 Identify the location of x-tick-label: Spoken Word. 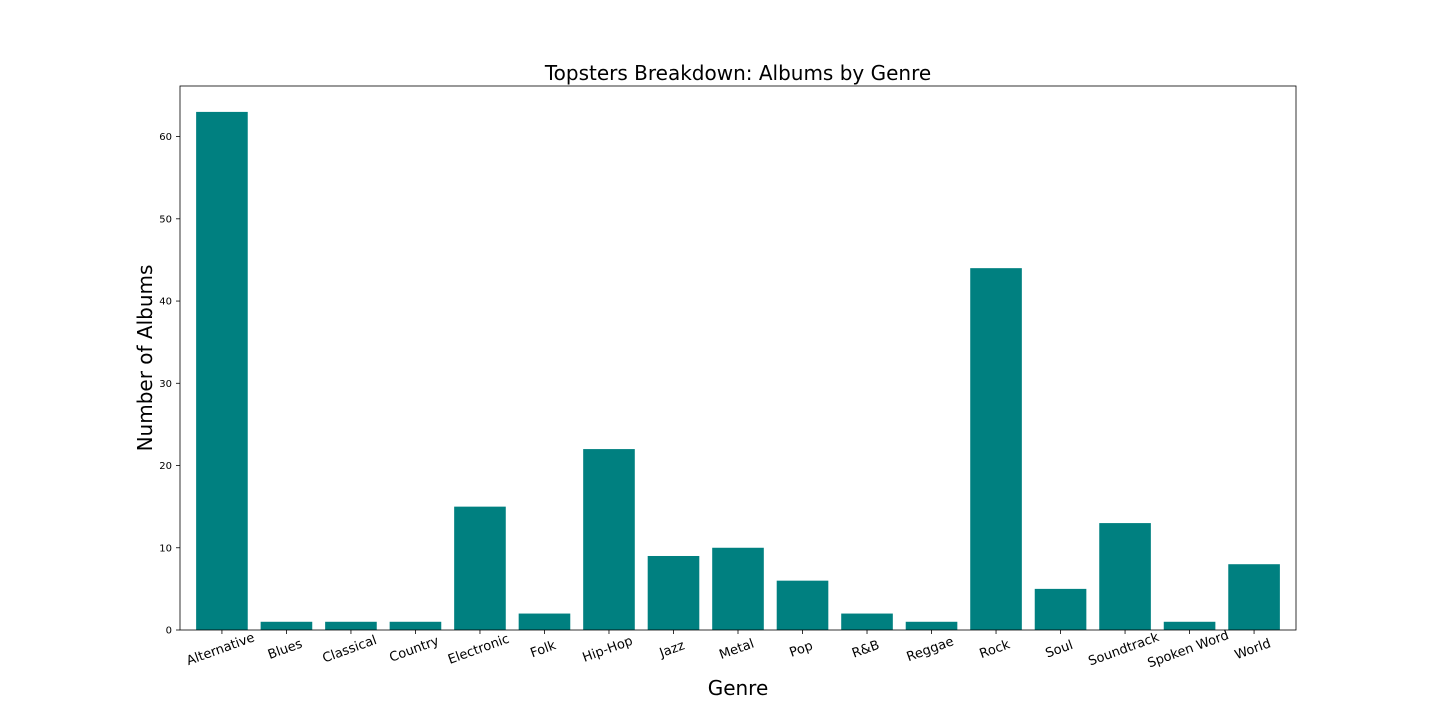
(1188, 649).